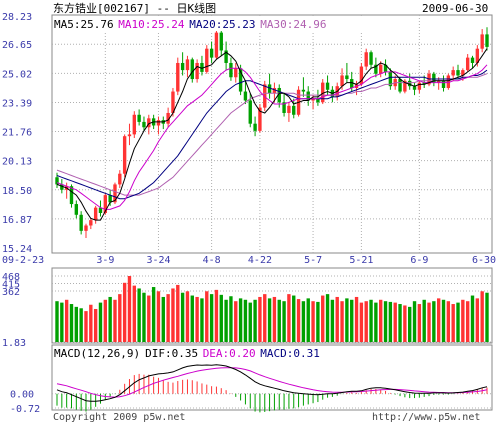  I want to click on volume-tick-label: 362, so click(11, 292).